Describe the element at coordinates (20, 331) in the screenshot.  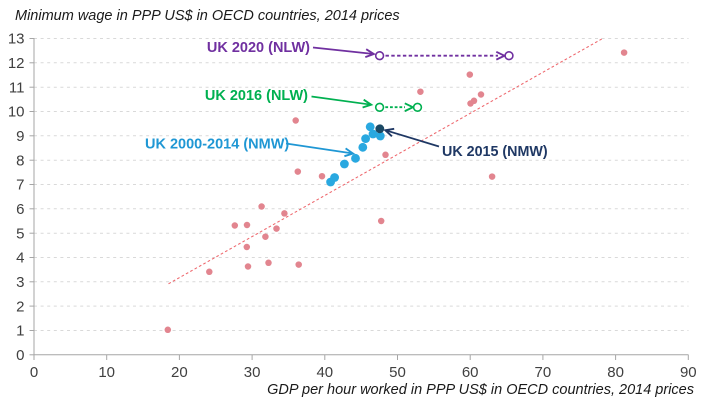
I see `svg-text: 1` at that location.